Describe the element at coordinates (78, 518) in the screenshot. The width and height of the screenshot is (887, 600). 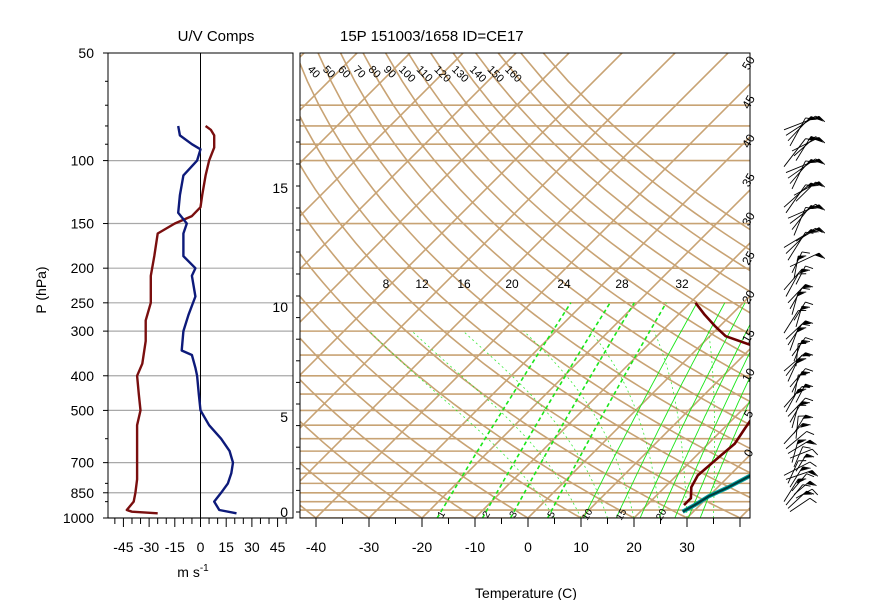
I see `uv-y-tick-label: 1000` at that location.